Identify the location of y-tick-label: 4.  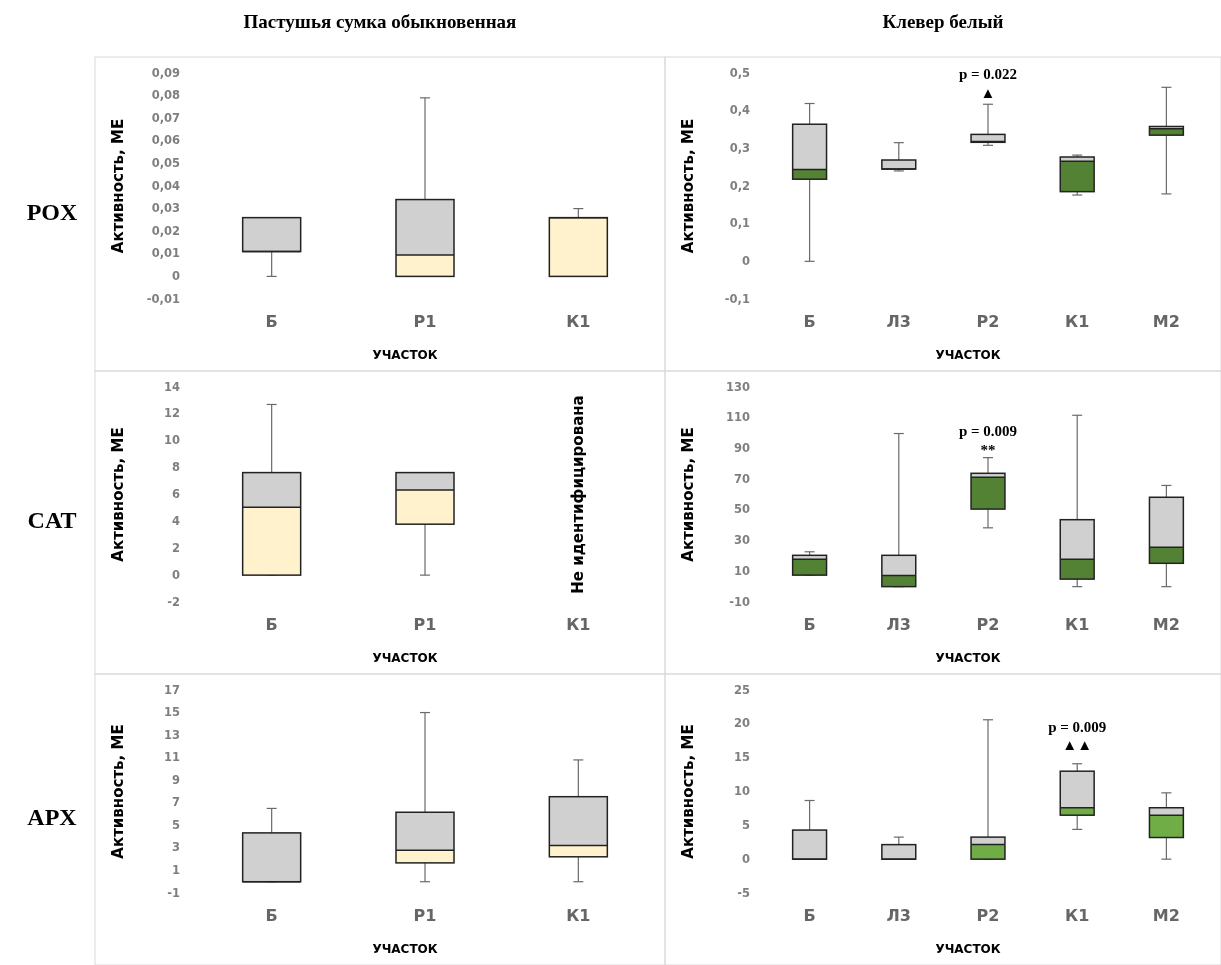
(175, 520).